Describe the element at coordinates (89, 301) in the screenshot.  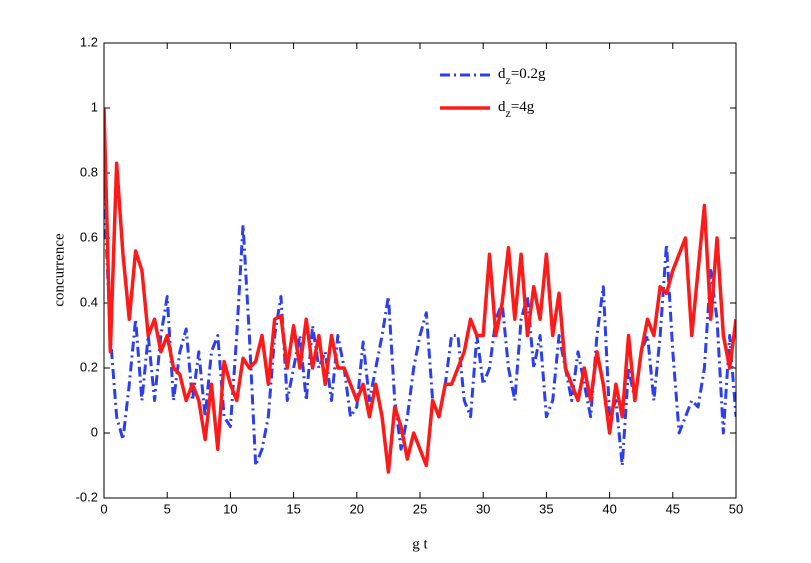
I see `y-tick-label: 0.4` at that location.